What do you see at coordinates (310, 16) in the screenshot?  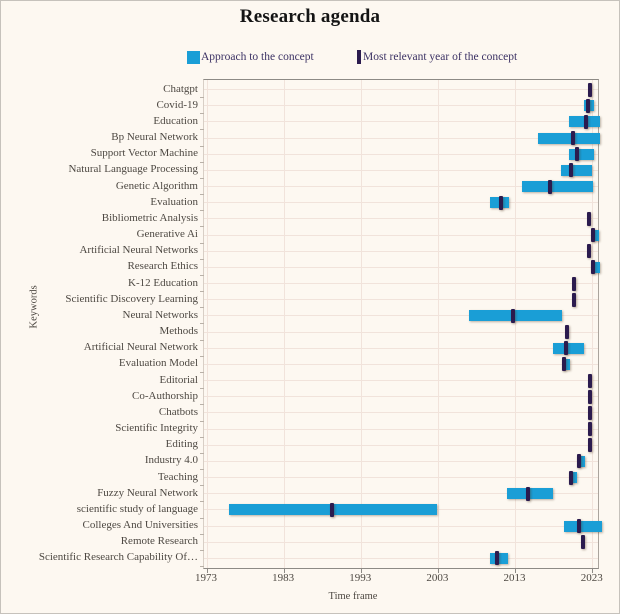 I see `chart-title: Research agenda` at bounding box center [310, 16].